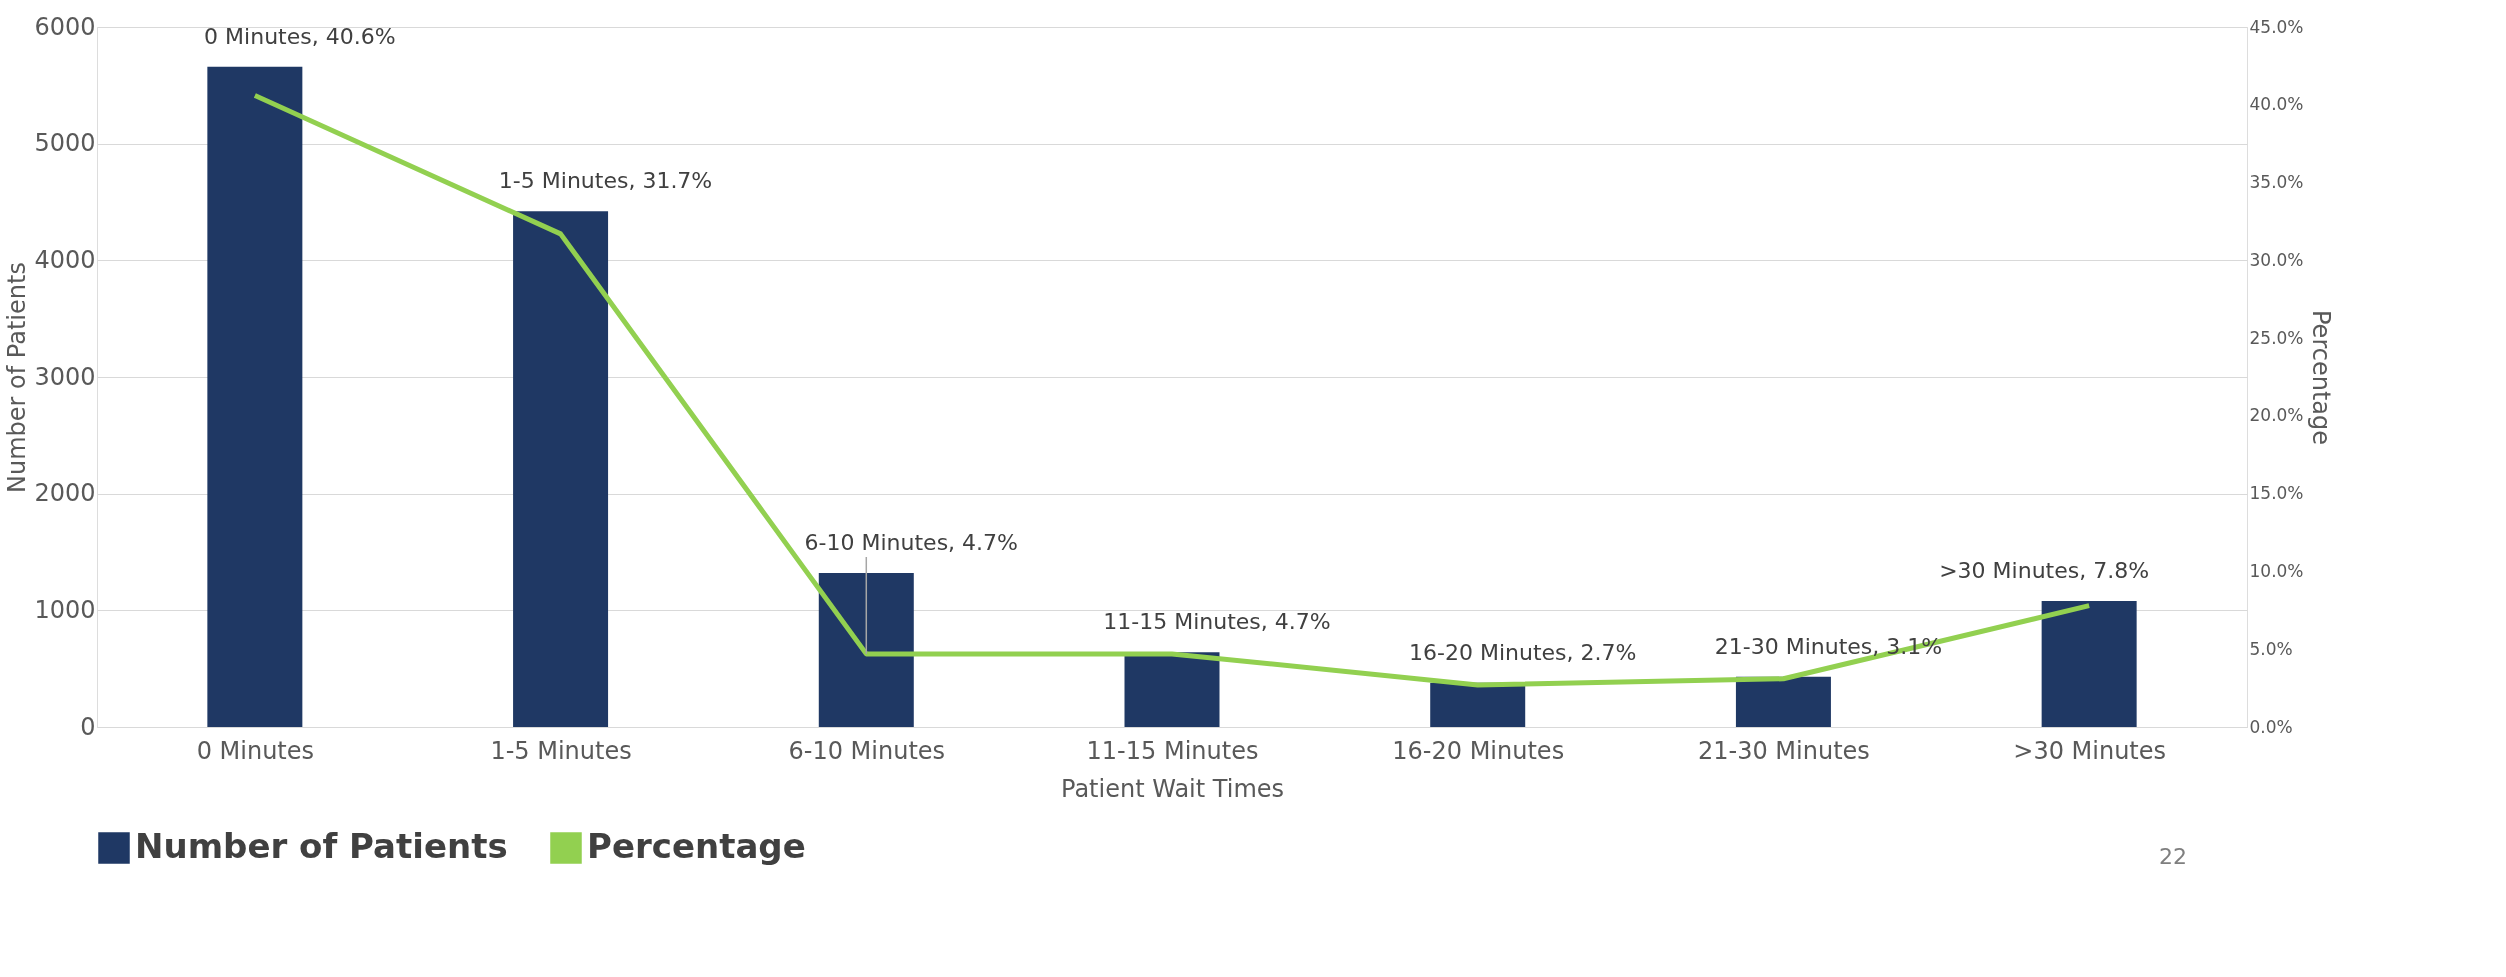 The image size is (2506, 977). Describe the element at coordinates (65, 493) in the screenshot. I see `y-tick-label: 2000` at that location.